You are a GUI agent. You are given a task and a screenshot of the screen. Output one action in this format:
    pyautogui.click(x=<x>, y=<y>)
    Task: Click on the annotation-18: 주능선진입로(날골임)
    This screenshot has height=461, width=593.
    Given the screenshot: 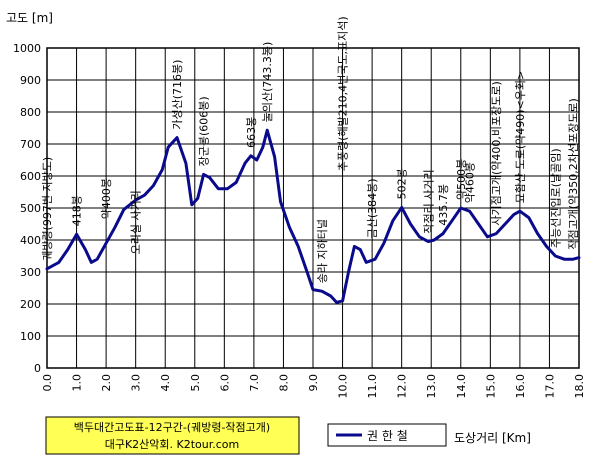 What is the action you would take?
    pyautogui.click(x=555, y=198)
    